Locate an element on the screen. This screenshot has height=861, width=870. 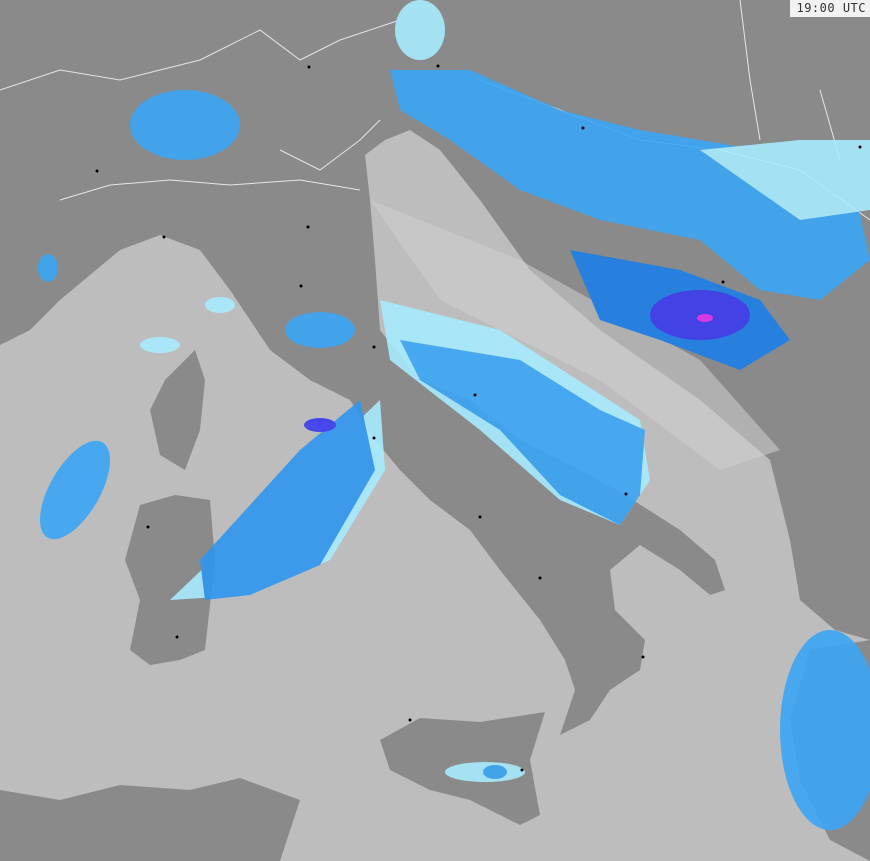
corsica is located at coordinates (177, 410).